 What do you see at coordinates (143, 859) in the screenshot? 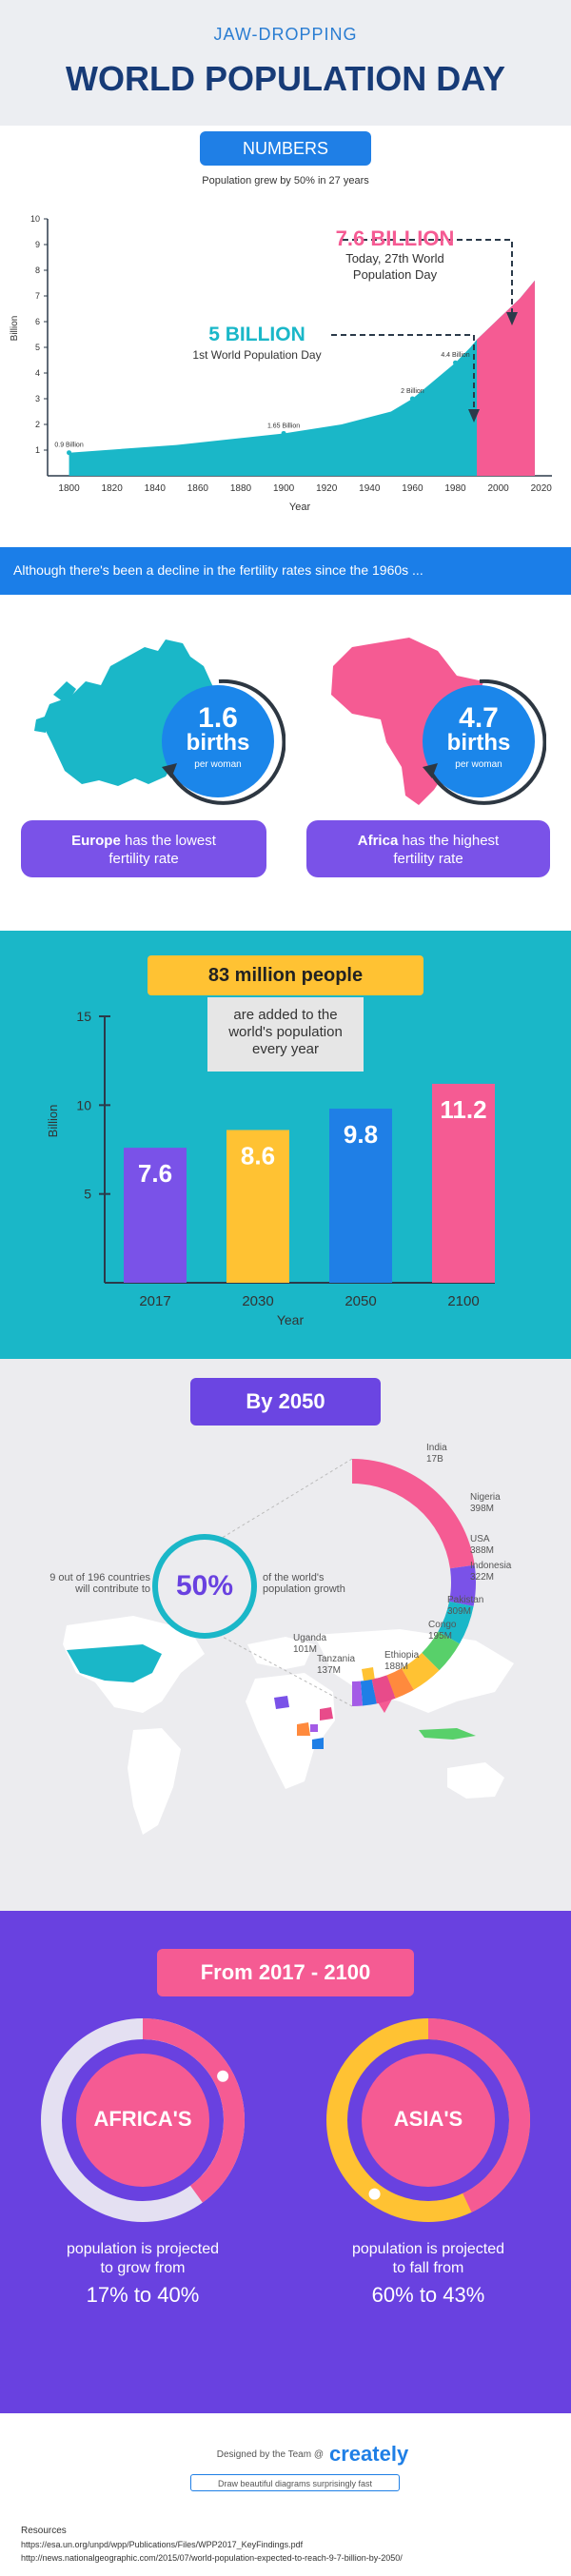
I see `europe-label-line2: fertility rate` at bounding box center [143, 859].